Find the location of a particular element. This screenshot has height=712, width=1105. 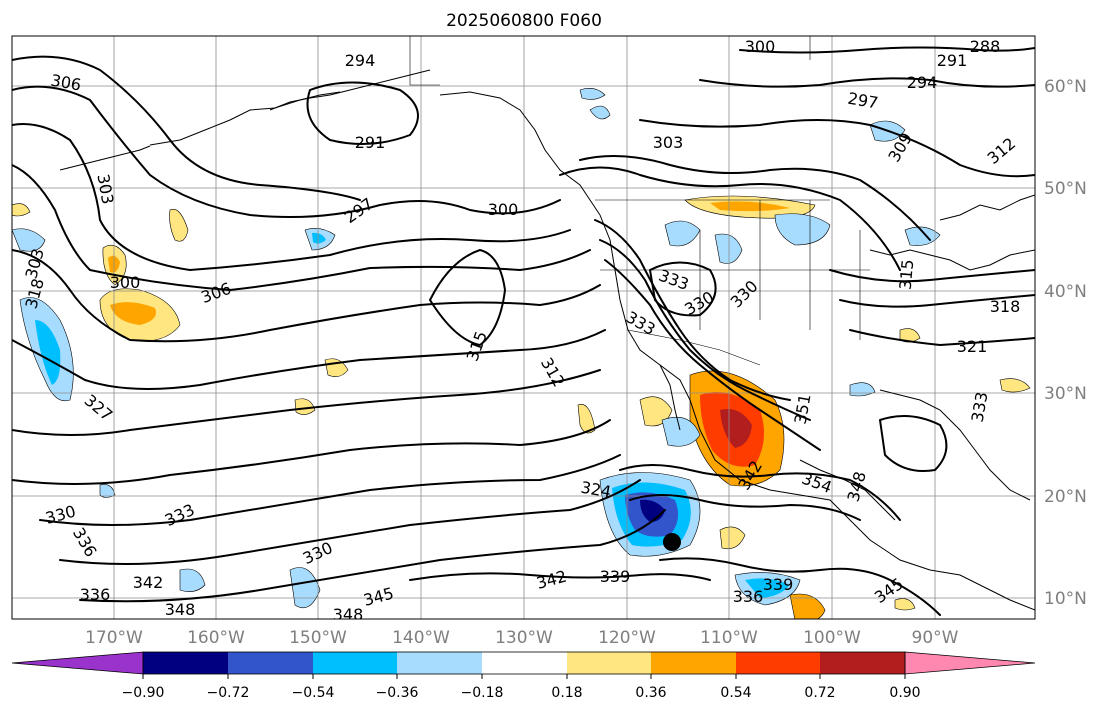

lat-label: 40°N is located at coordinates (1065, 292).